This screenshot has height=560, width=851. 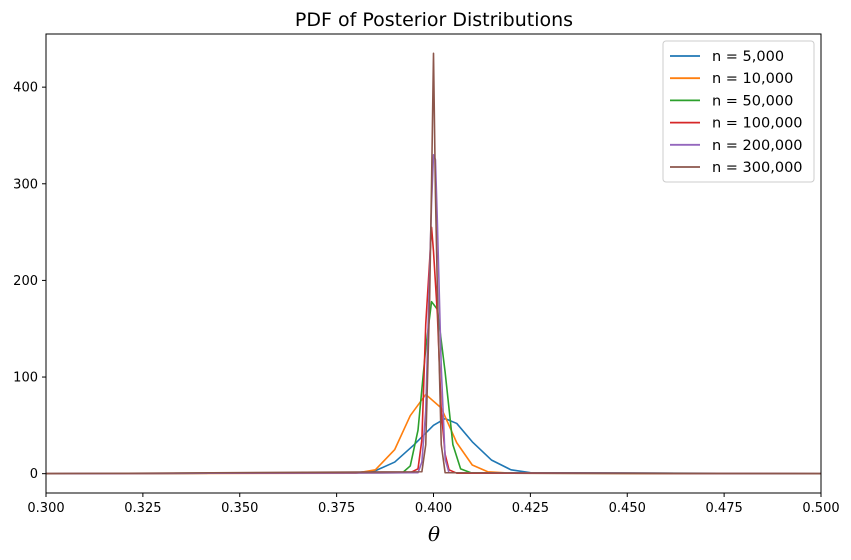 I want to click on x-tick-label: 0.325, so click(x=142, y=508).